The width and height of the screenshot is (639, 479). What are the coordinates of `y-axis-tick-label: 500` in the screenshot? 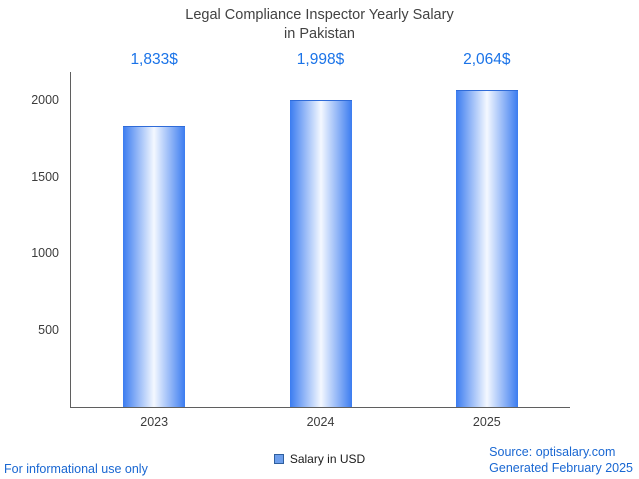 It's located at (48, 330).